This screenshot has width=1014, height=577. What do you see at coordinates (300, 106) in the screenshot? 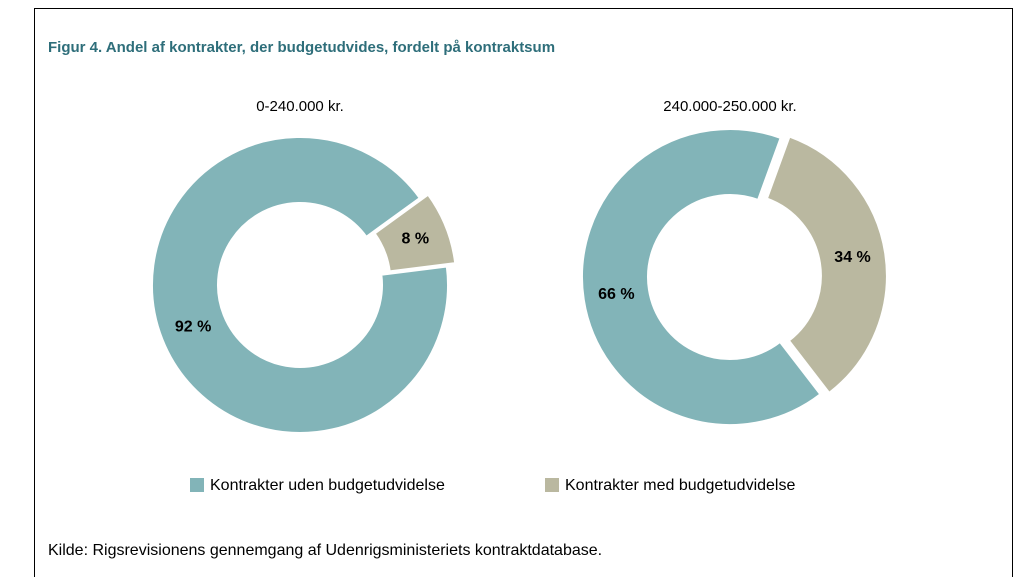
I see `chart-subtitle: 0-240.000 kr.` at bounding box center [300, 106].